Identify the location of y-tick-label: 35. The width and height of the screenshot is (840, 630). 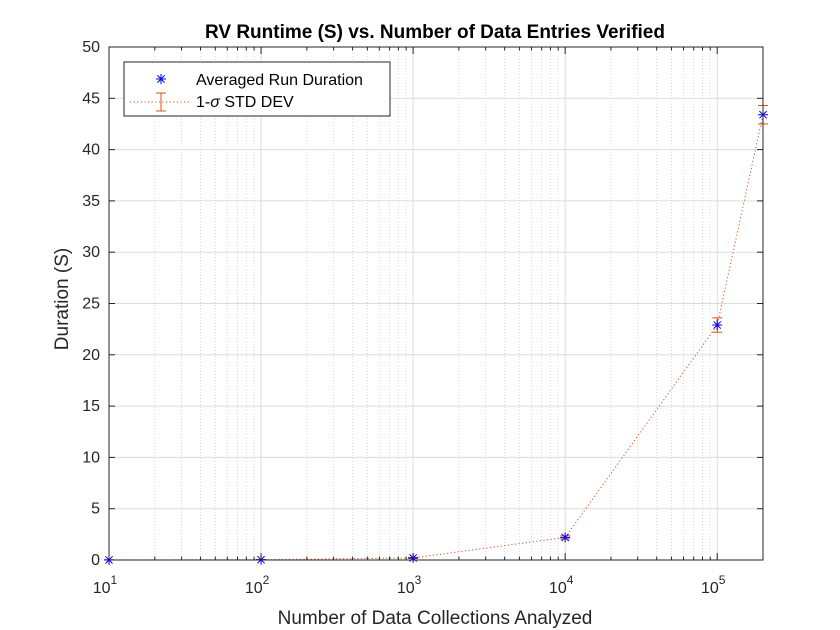
(91, 201).